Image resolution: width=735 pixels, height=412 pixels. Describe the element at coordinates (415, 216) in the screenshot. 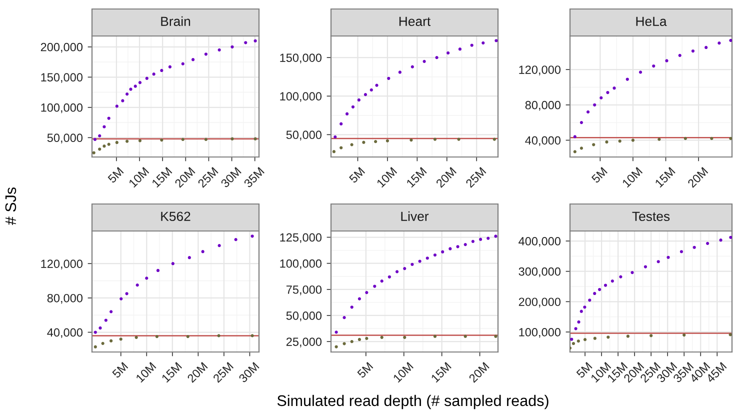

I see `chart-title: Liver` at that location.